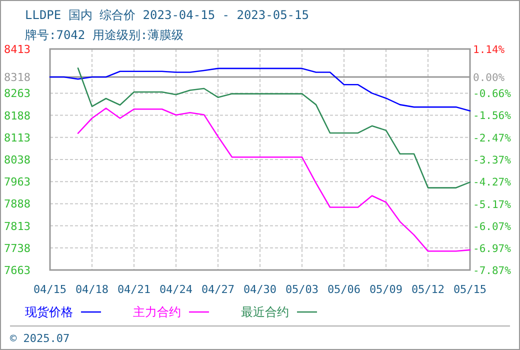 The height and width of the screenshot is (350, 520). What do you see at coordinates (260, 289) in the screenshot?
I see `x-tick-label: 04/30` at bounding box center [260, 289].